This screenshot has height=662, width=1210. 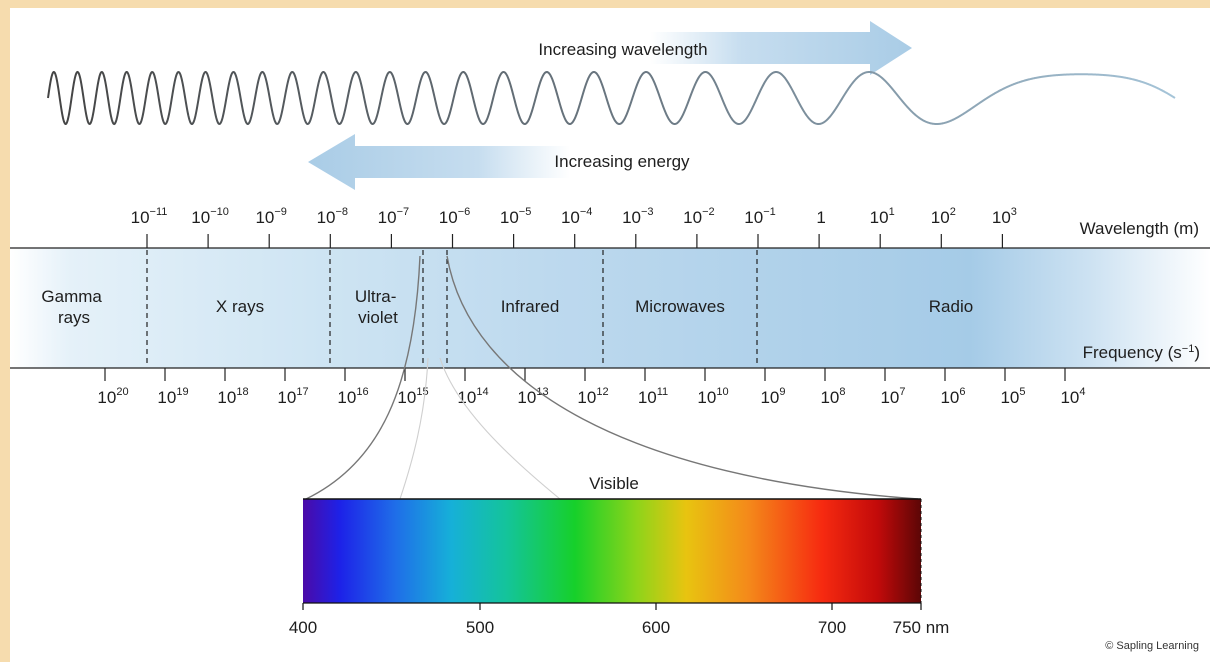 I want to click on wavelength-tick-label-1: 10⁻¹⁰, so click(x=210, y=216).